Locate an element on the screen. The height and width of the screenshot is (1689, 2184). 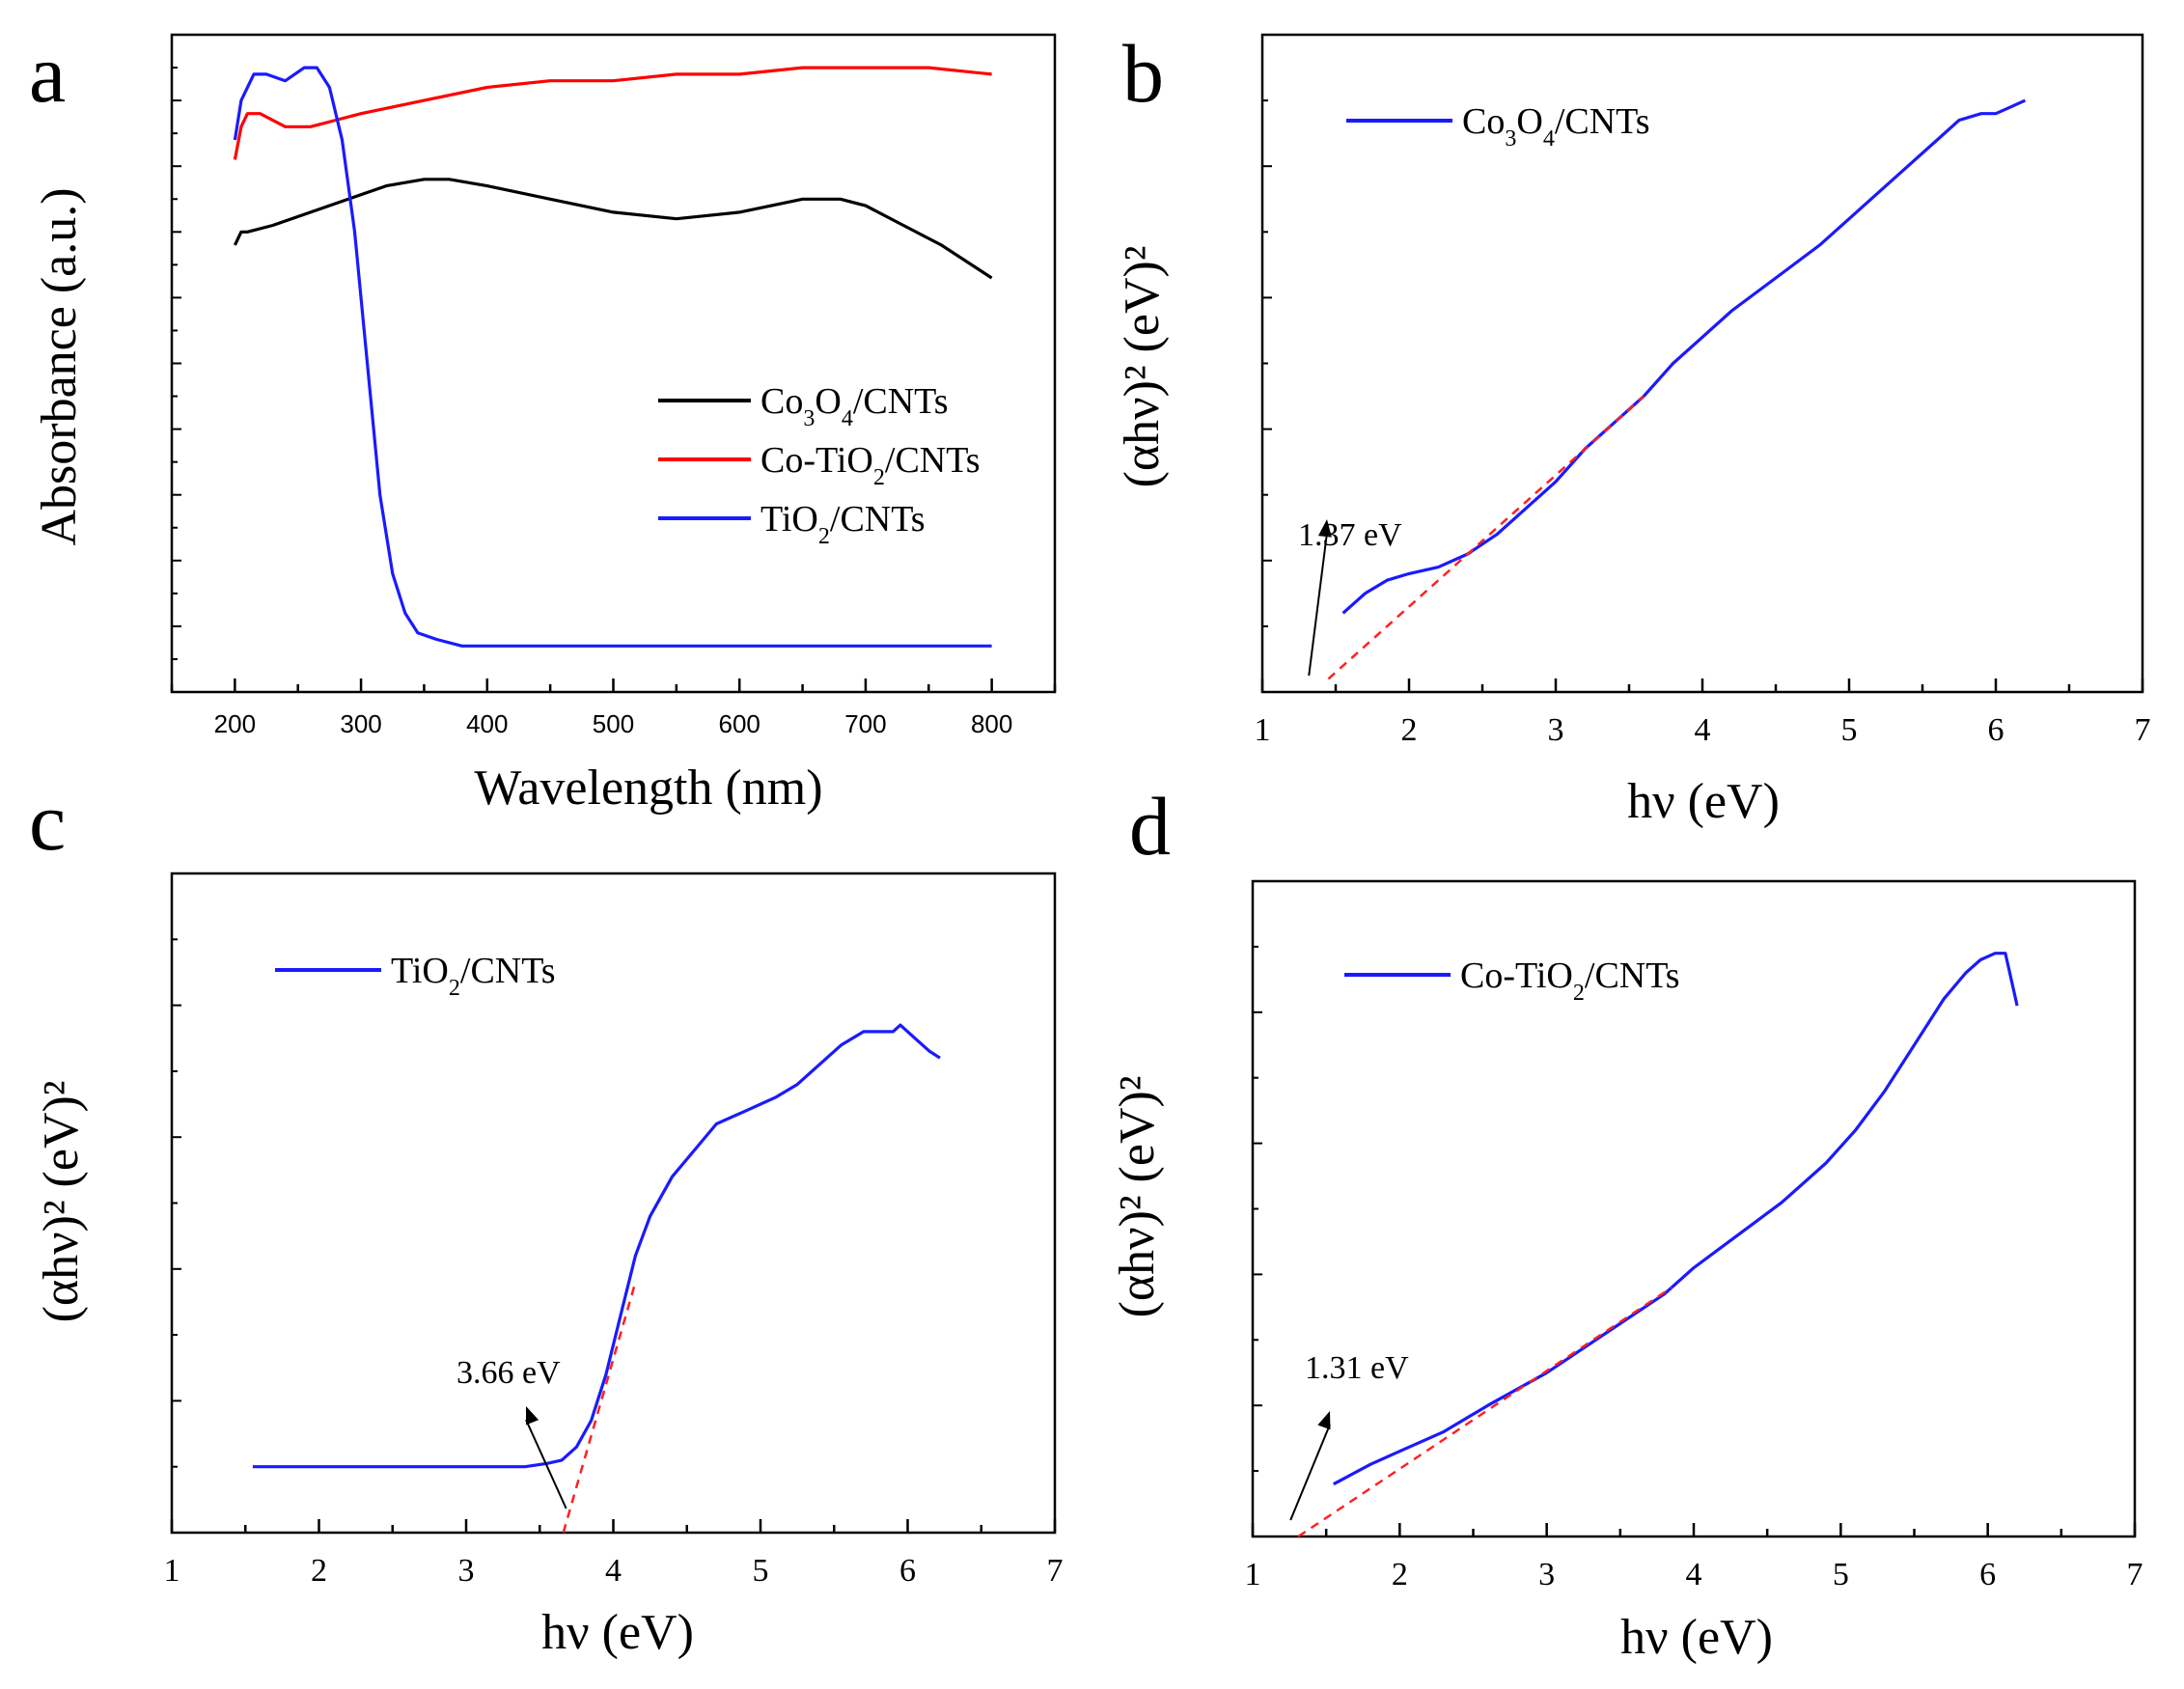
band-gap-label: 3.66 eV is located at coordinates (509, 1373).